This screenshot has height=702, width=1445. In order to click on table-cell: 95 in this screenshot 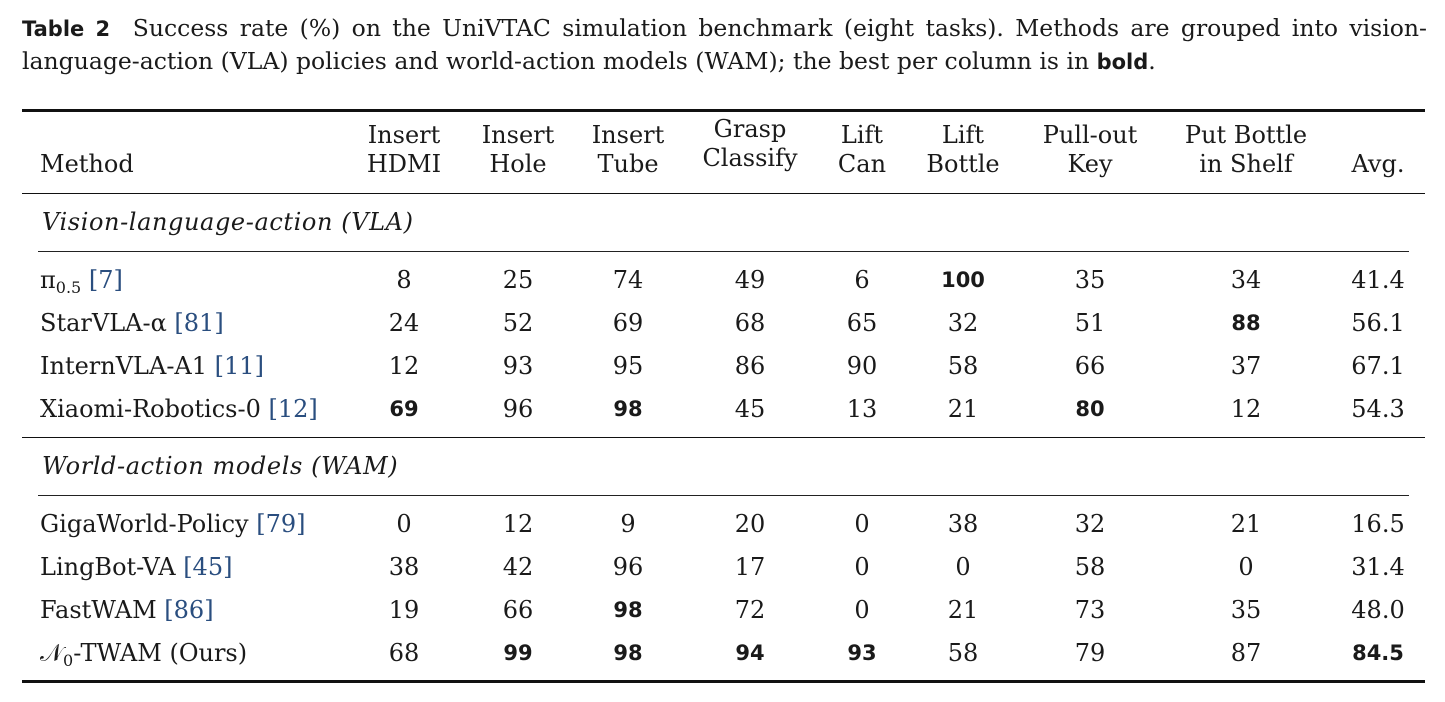, I will do `click(628, 366)`.